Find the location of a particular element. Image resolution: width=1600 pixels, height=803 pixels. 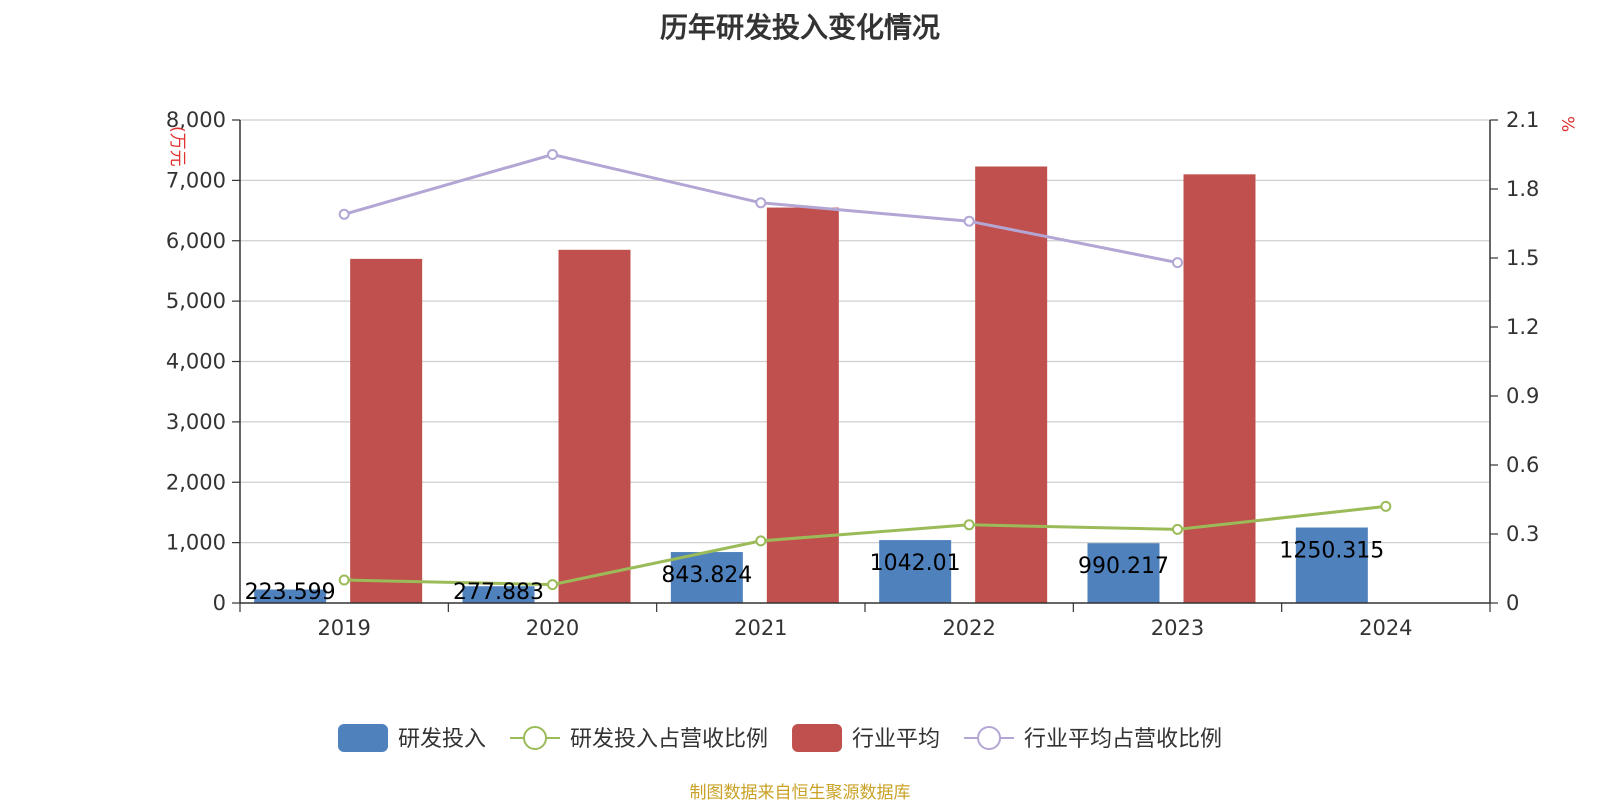

line-industry-ratio is located at coordinates (760, 208).